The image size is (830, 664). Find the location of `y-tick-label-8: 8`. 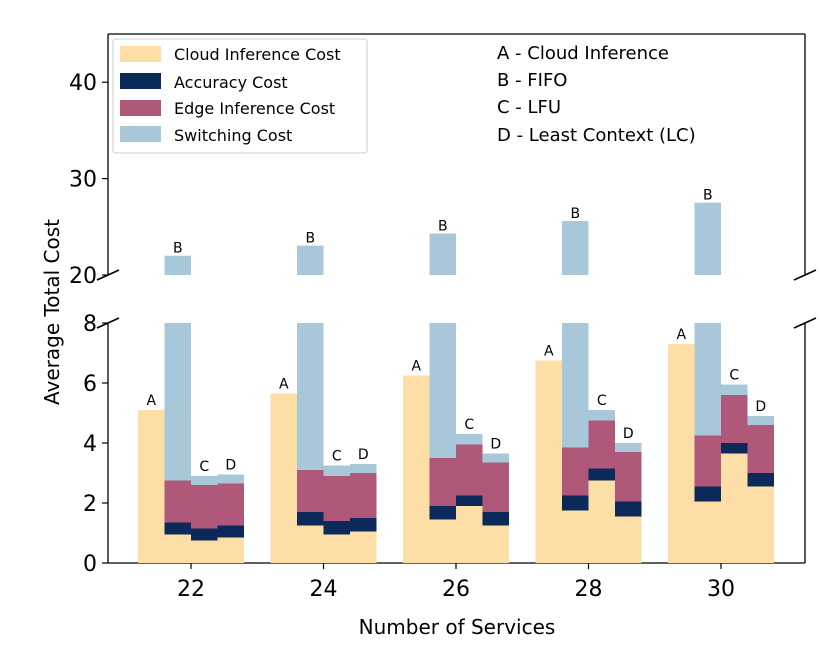

y-tick-label-8: 8 is located at coordinates (90, 324).